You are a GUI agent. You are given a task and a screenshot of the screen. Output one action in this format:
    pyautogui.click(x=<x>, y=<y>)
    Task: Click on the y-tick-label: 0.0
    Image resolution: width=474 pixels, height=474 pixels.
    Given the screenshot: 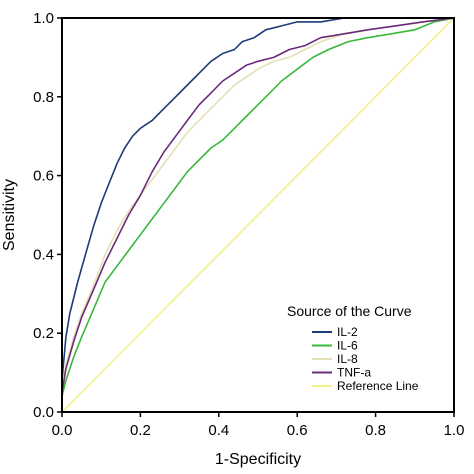 What is the action you would take?
    pyautogui.click(x=43, y=412)
    